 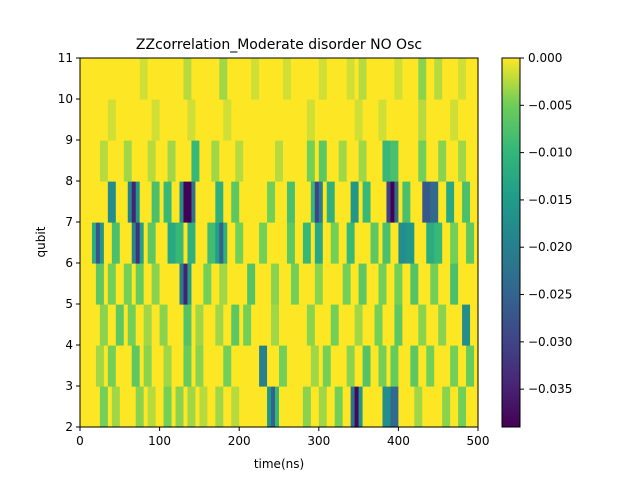 What do you see at coordinates (69, 345) in the screenshot?
I see `y-tick-label: 4` at bounding box center [69, 345].